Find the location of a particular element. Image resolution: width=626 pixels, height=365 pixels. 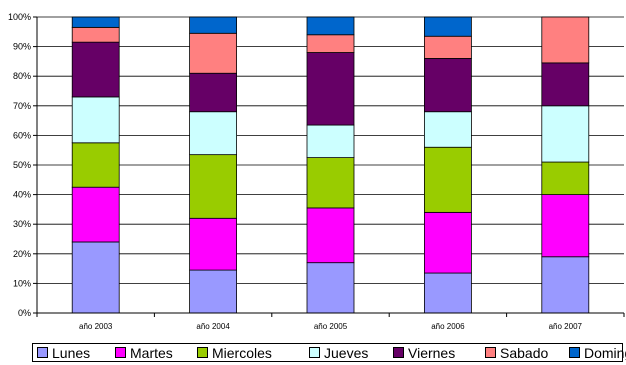

x-axis: año 2003 año 2004 año 2005 año 2006 año 2007 is located at coordinates (330, 321).